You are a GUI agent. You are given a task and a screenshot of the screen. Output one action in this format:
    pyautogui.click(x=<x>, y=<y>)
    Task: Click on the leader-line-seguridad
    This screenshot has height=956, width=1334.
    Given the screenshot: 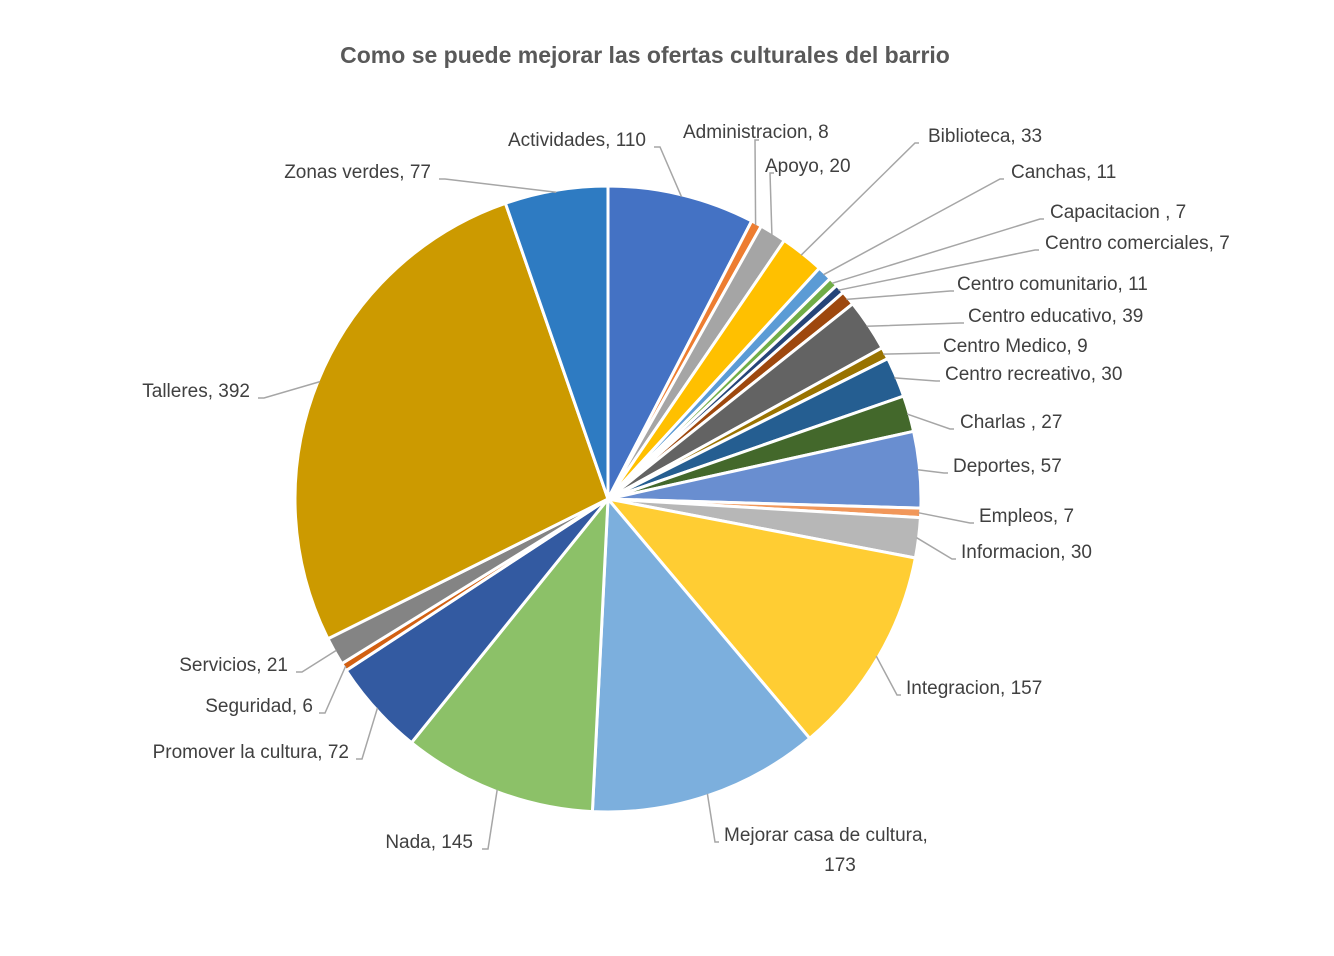 What is the action you would take?
    pyautogui.click(x=333, y=689)
    